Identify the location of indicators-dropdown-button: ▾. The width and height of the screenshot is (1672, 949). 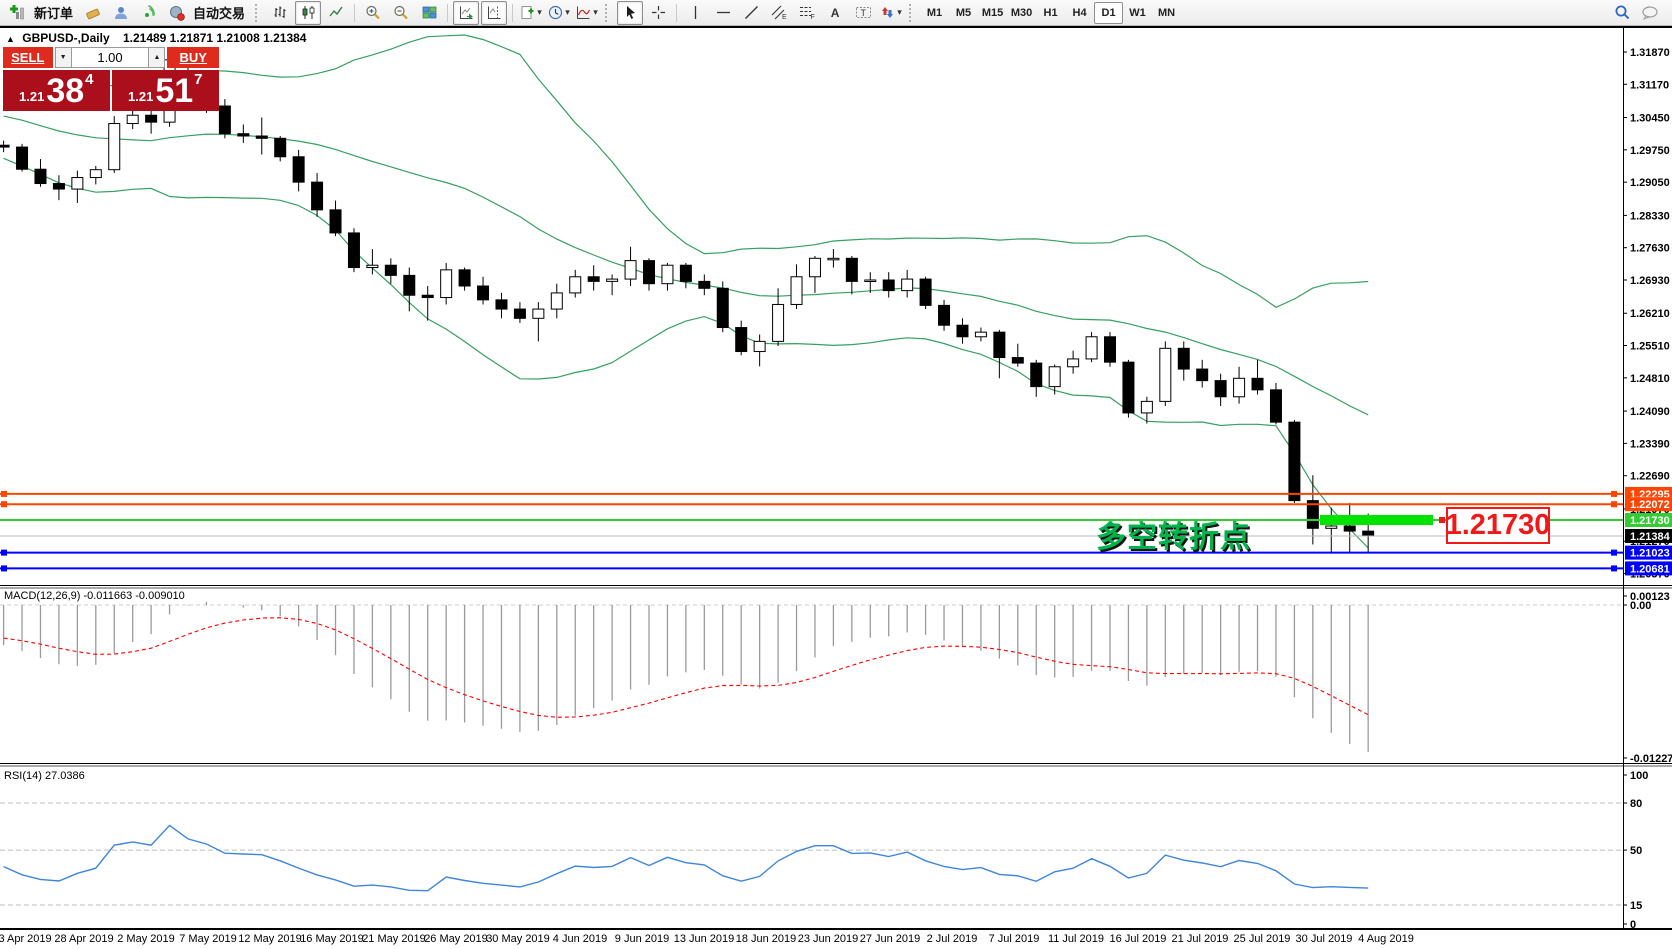
(587, 13).